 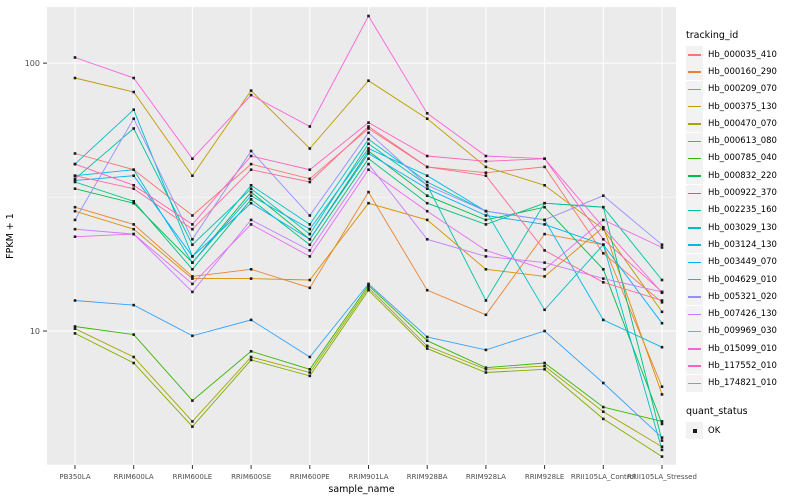 I want to click on legend-entry-Hb_003029_130: Hb_003029_130, so click(x=742, y=228).